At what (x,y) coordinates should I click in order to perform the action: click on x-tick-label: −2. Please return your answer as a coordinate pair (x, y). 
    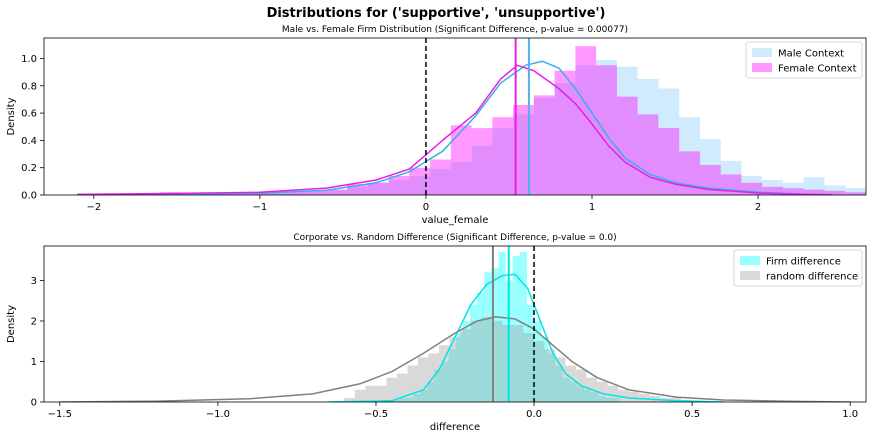
    Looking at the image, I should click on (93, 207).